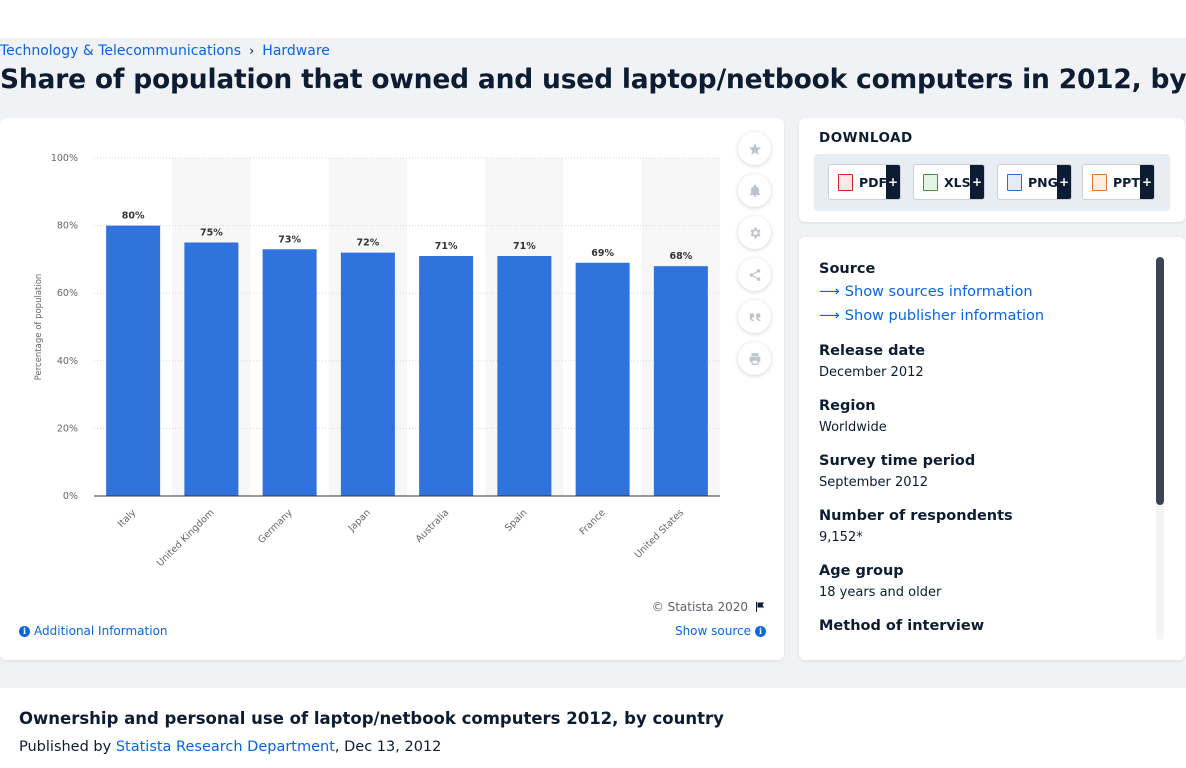 The image size is (1186, 768). What do you see at coordinates (866, 138) in the screenshot?
I see `download-title: DOWNLOAD` at bounding box center [866, 138].